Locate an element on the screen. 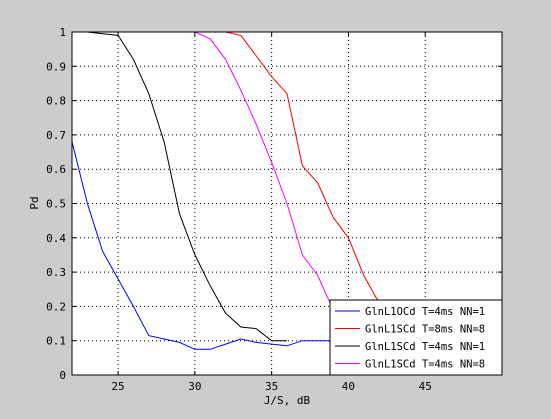 This screenshot has height=419, width=551. y-axis-label: Pd is located at coordinates (34, 202).